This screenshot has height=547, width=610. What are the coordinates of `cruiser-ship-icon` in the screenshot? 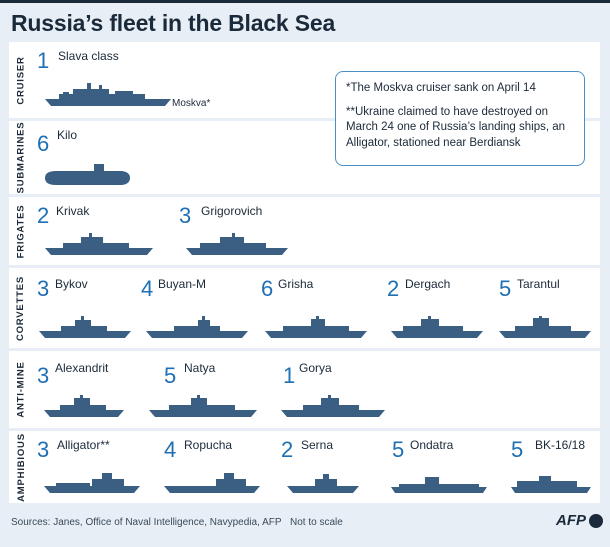 It's located at (108, 94).